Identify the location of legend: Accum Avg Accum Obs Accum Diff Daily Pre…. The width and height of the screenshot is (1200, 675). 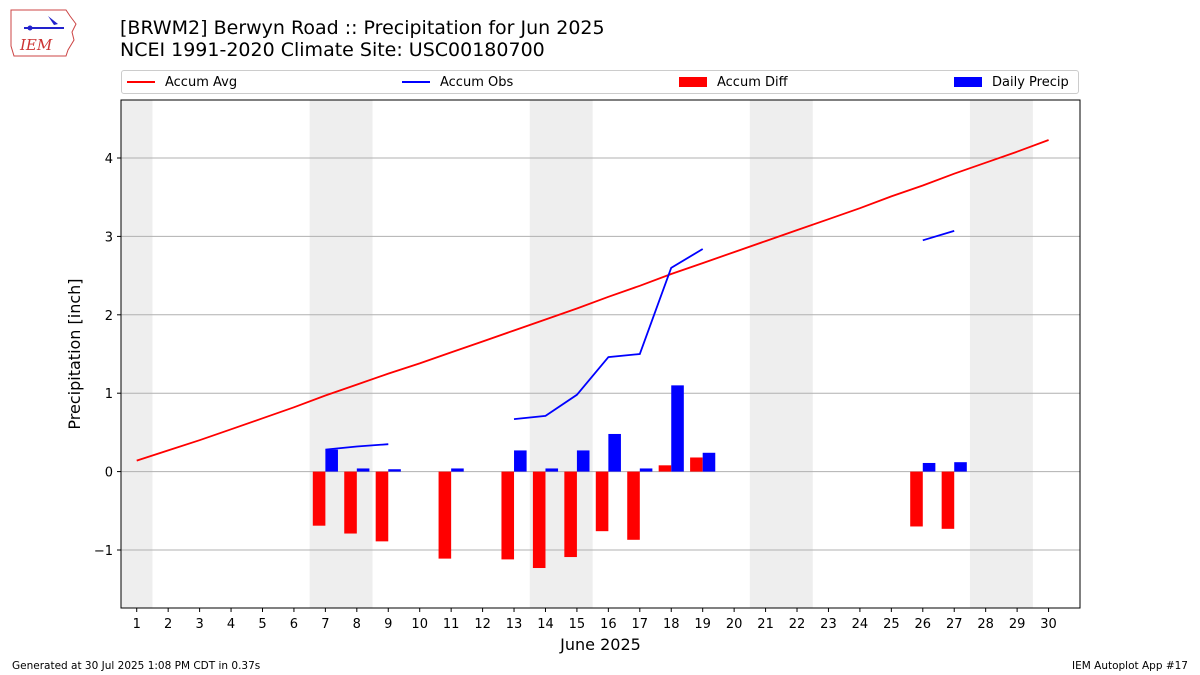
(600, 82).